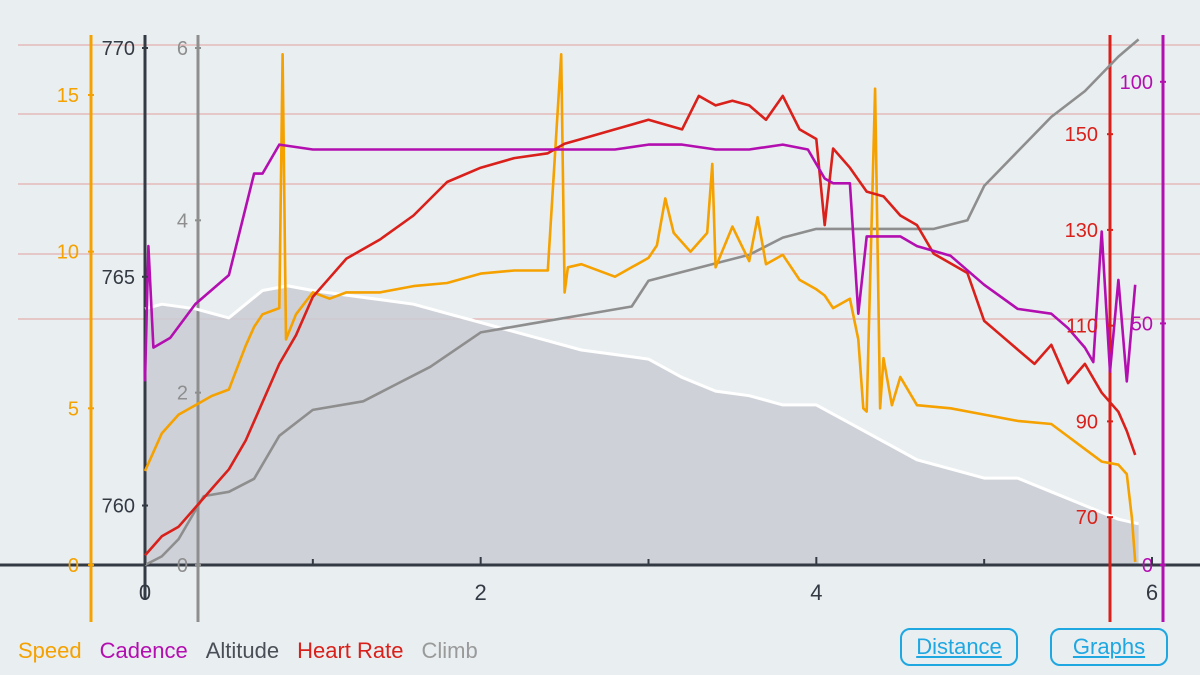  Describe the element at coordinates (1087, 422) in the screenshot. I see `tick-label-heart-rate: 90` at that location.